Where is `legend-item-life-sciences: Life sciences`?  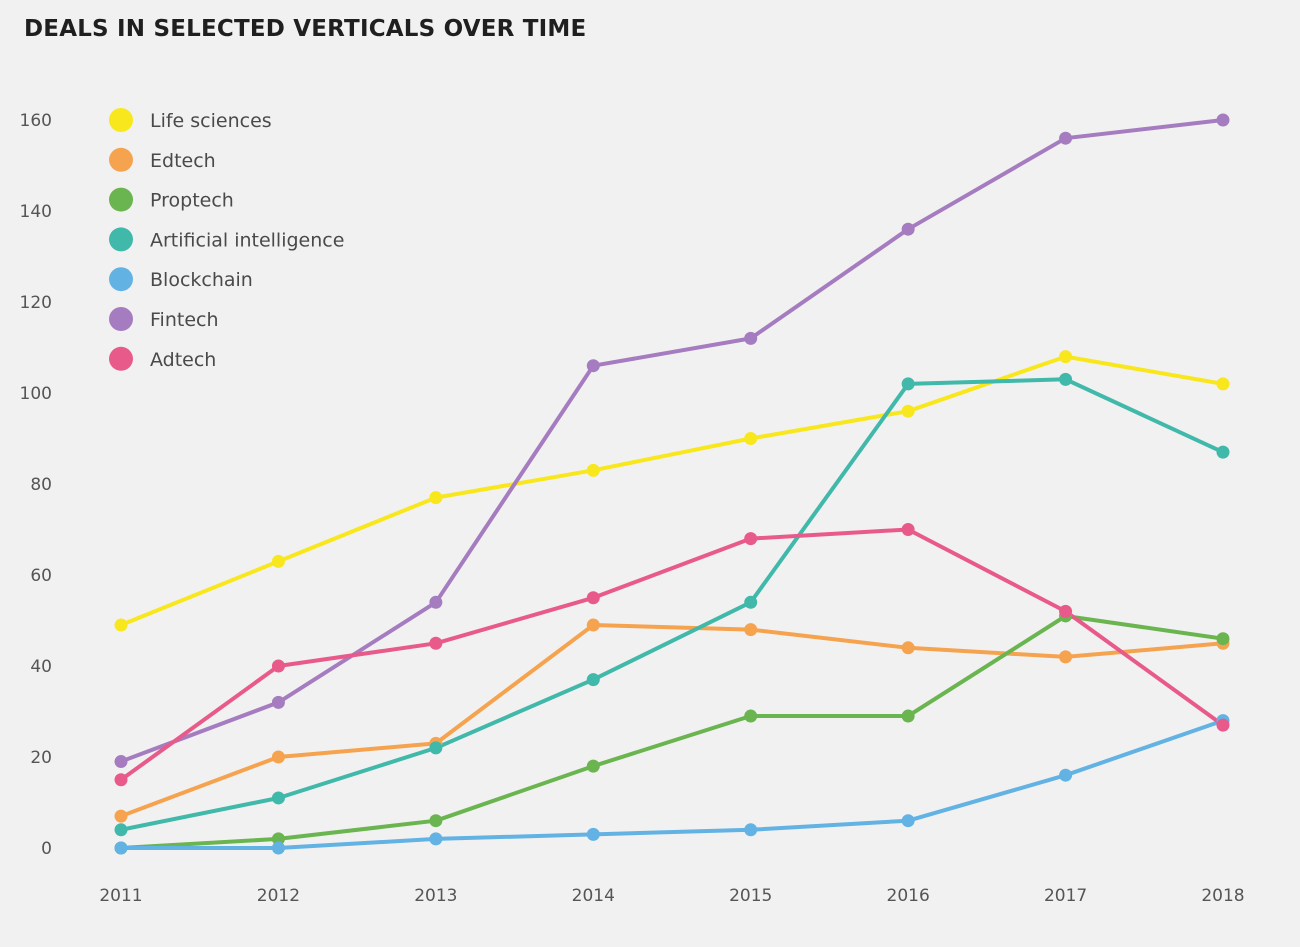 legend-item-life-sciences: Life sciences is located at coordinates (190, 120).